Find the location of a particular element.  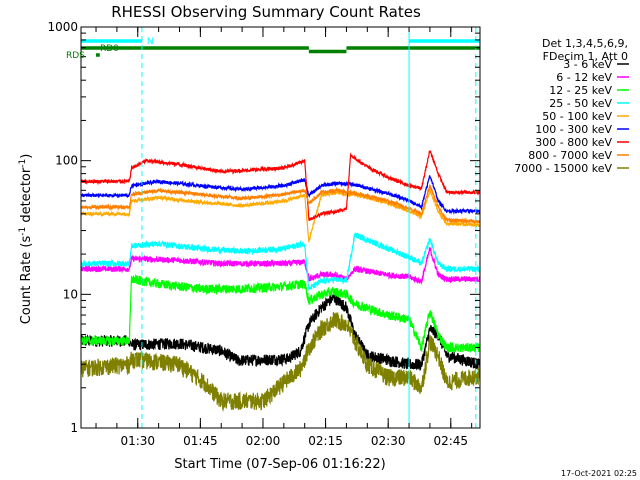

legend-header-line: Det 1,3,4,5,6,9, is located at coordinates (585, 43).